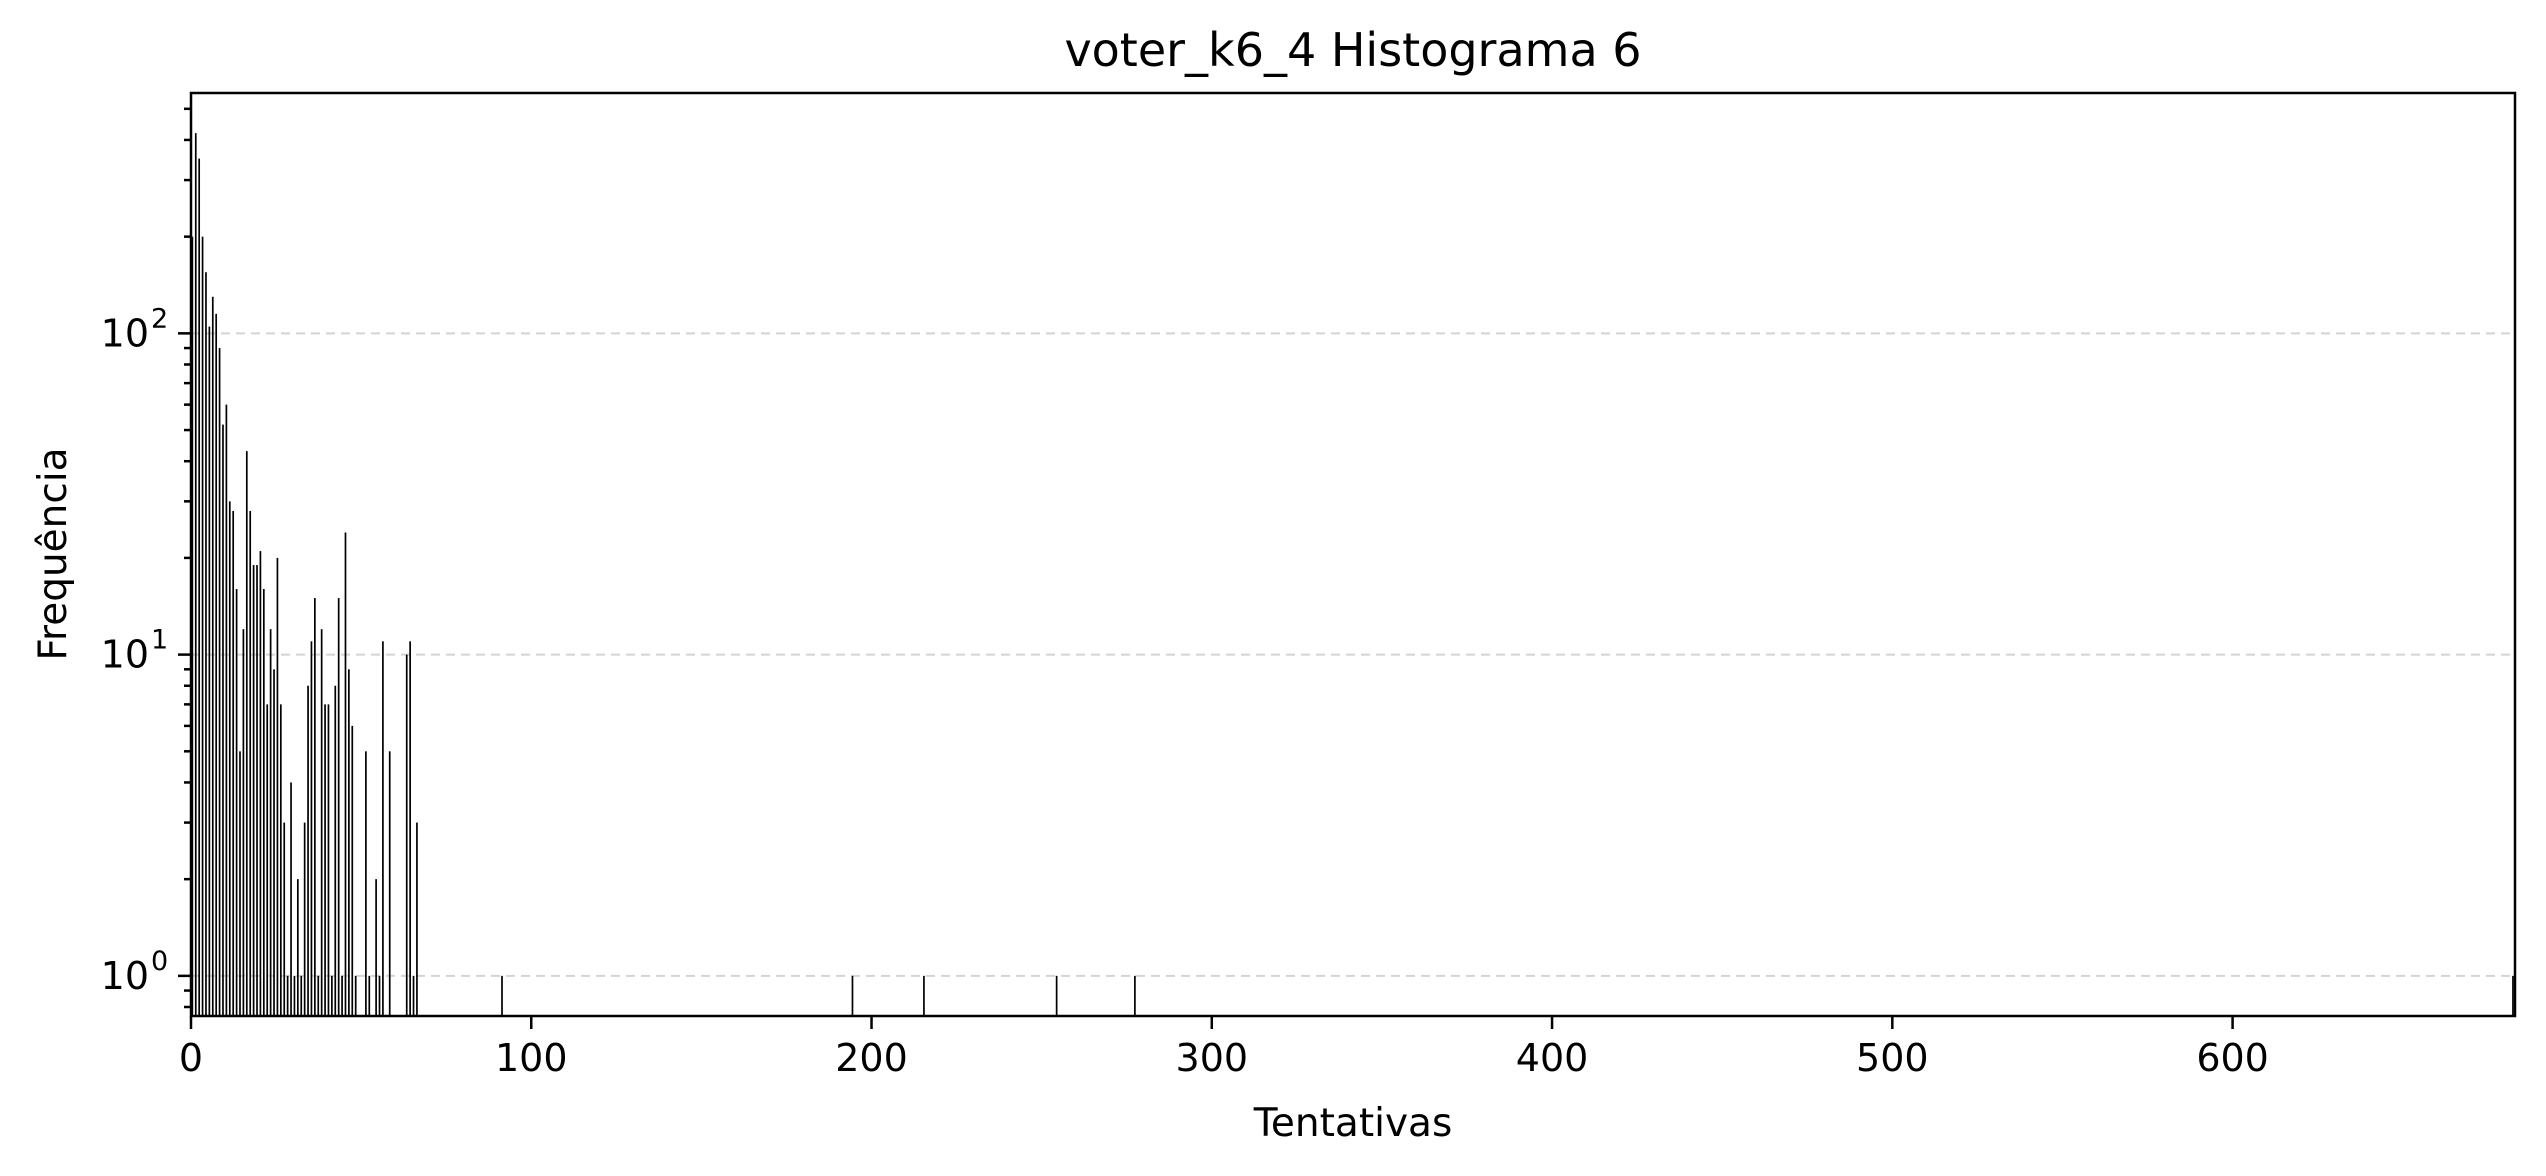 This screenshot has height=1176, width=2546. Describe the element at coordinates (159, 318) in the screenshot. I see `y-tick-exponent: 2` at that location.